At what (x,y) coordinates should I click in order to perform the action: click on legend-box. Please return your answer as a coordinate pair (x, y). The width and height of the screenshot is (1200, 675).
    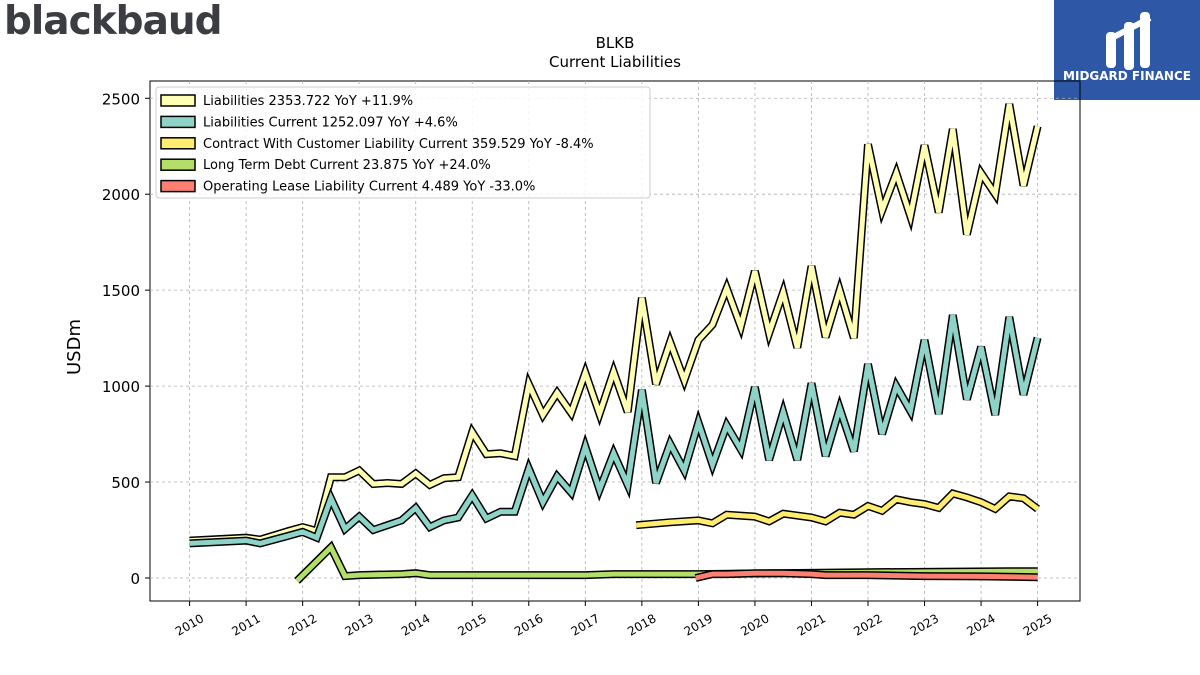
    Looking at the image, I should click on (403, 142).